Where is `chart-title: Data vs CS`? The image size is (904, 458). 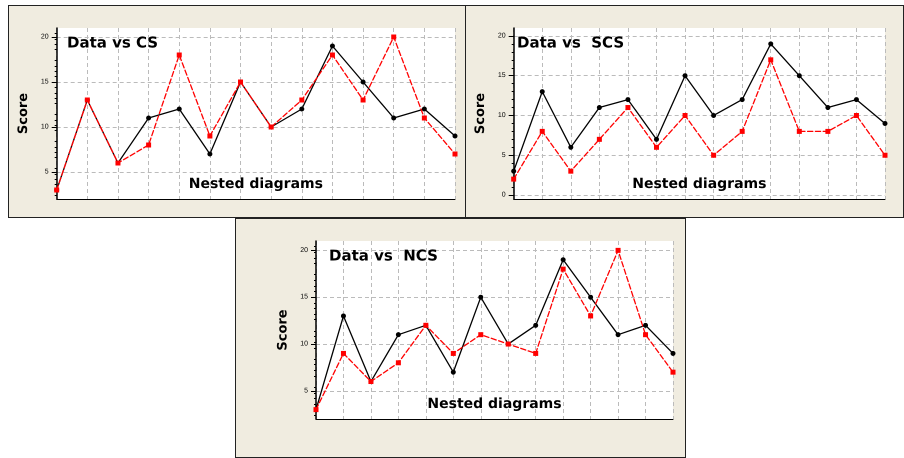 chart-title: Data vs CS is located at coordinates (112, 43).